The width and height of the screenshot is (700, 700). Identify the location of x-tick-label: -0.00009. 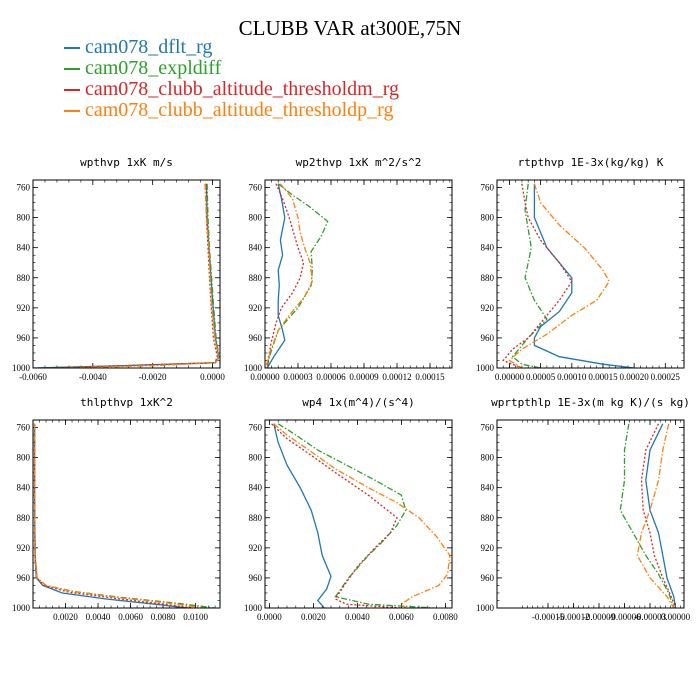
(599, 617).